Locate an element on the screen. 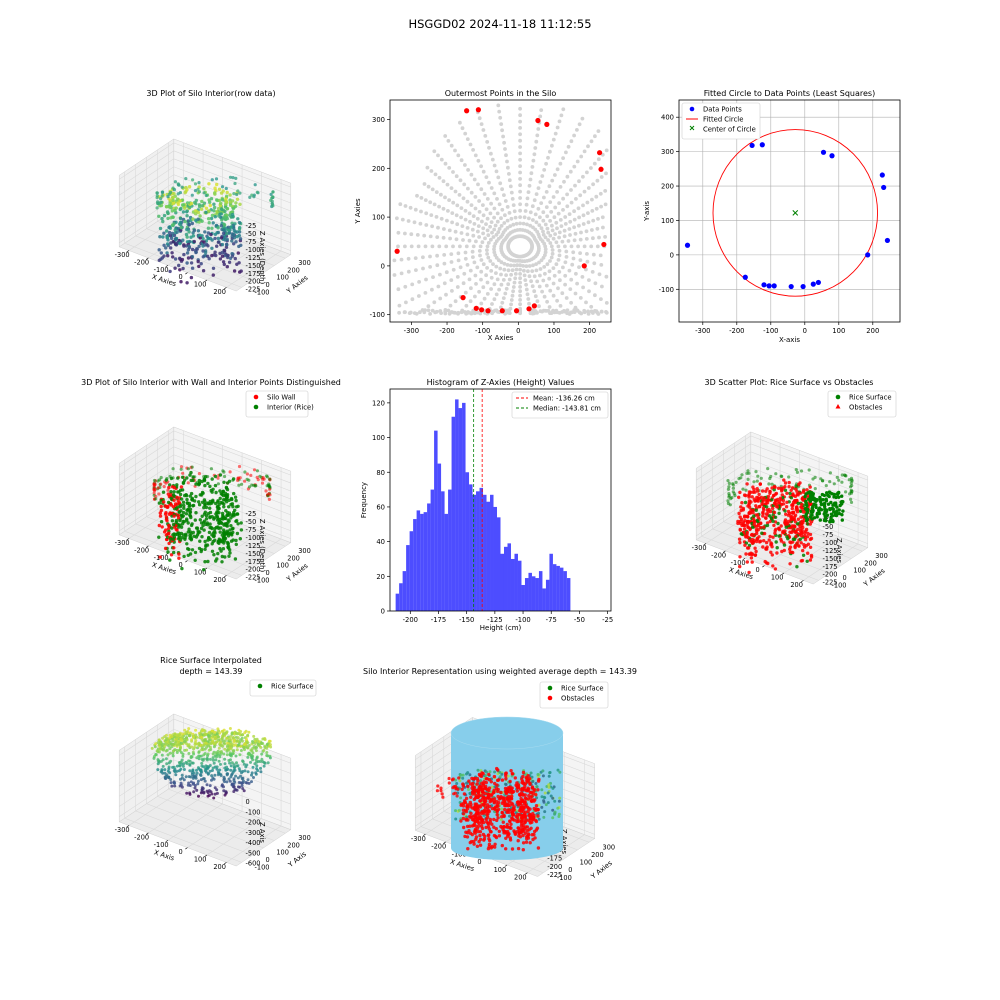 The image size is (1000, 1000). x-tick-label: -150 is located at coordinates (466, 620).